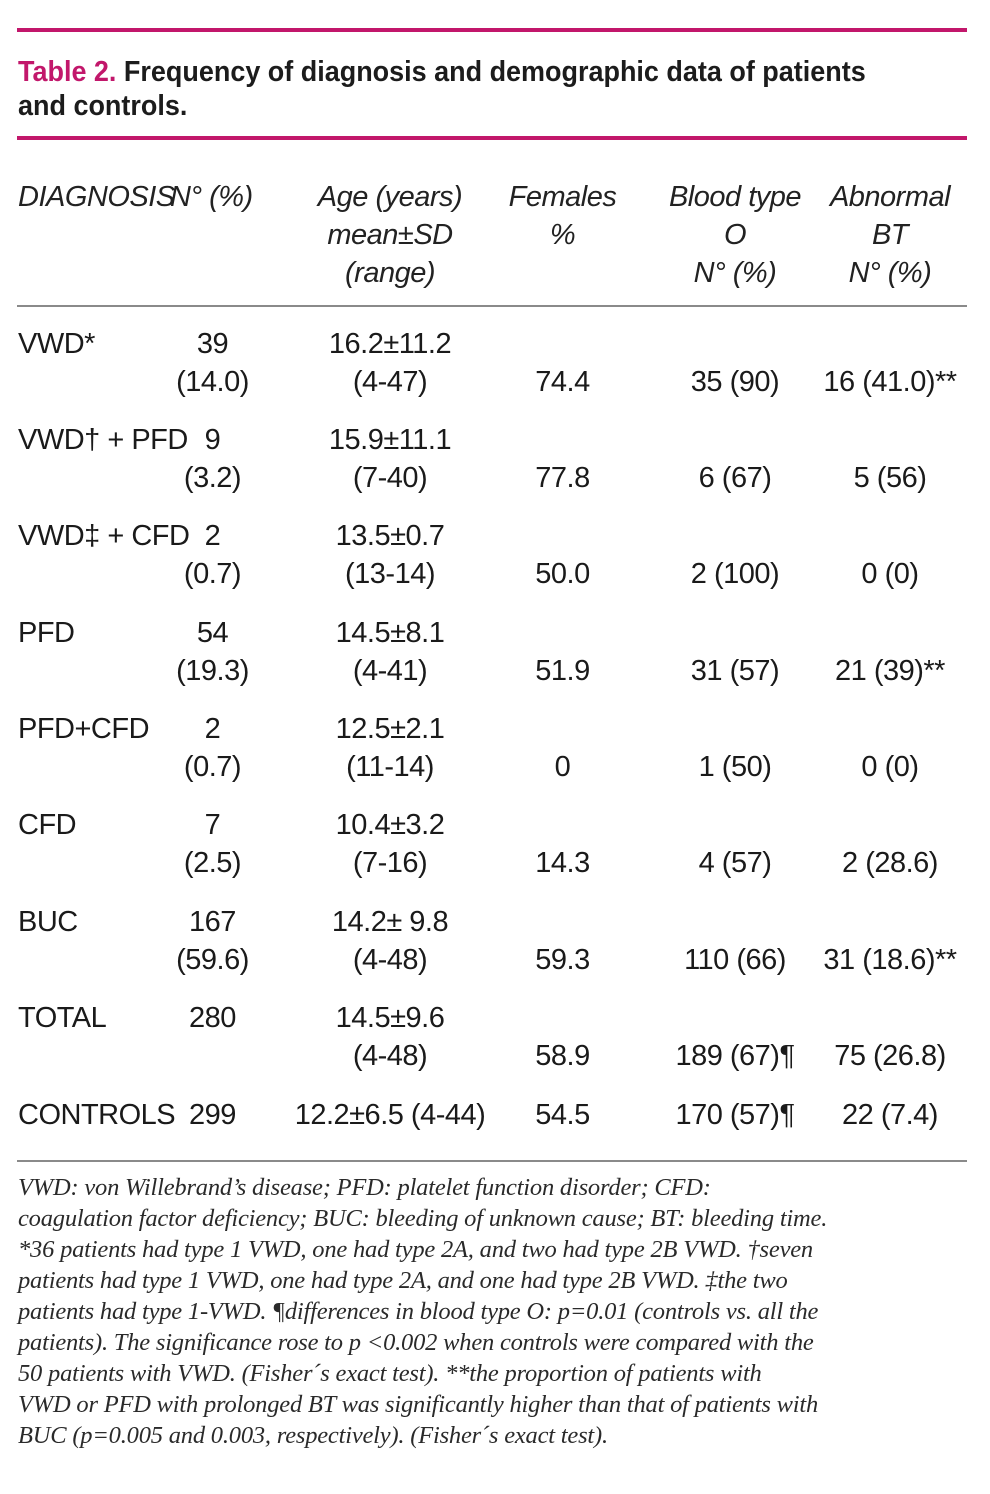 Image resolution: width=990 pixels, height=1494 pixels. Describe the element at coordinates (735, 197) in the screenshot. I see `header-blood-line1: Blood type` at that location.